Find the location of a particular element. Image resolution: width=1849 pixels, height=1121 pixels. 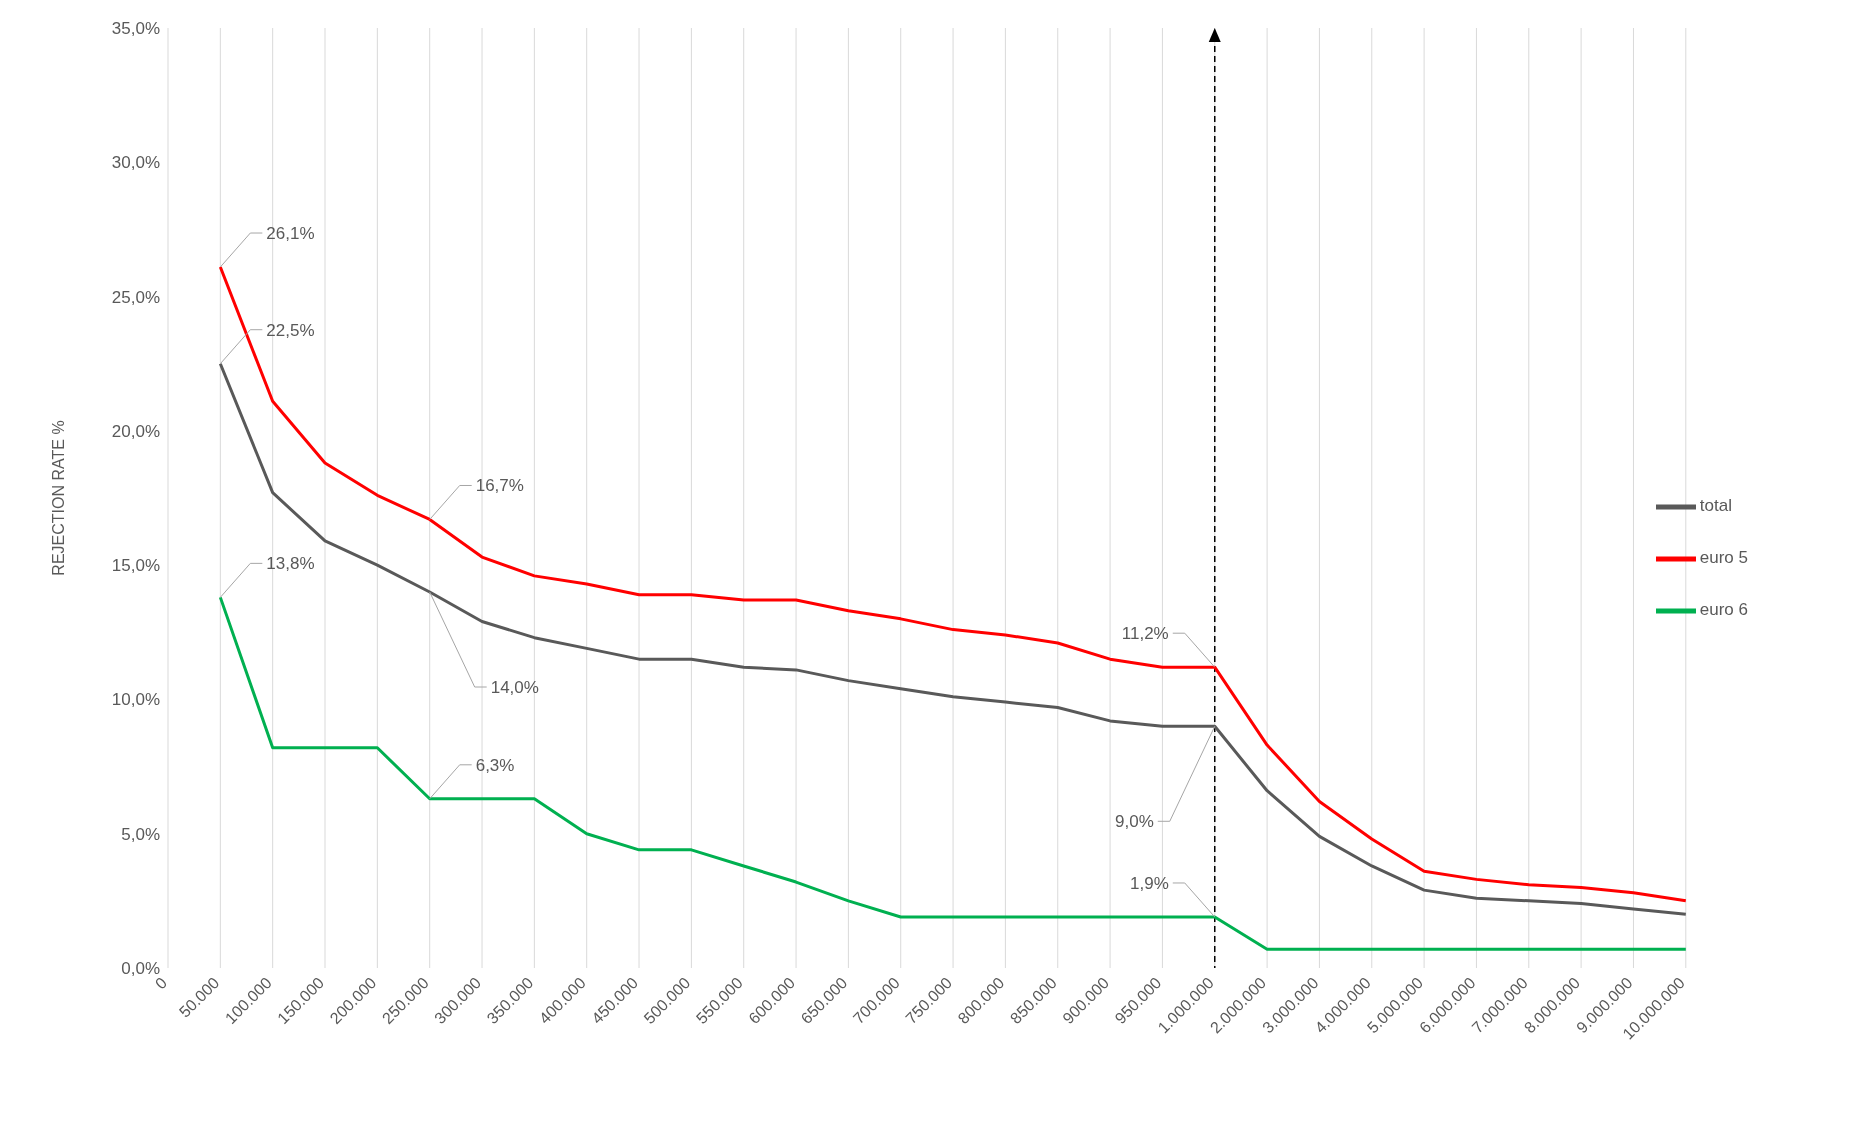

y-tick-label: 25,0% is located at coordinates (135, 297).